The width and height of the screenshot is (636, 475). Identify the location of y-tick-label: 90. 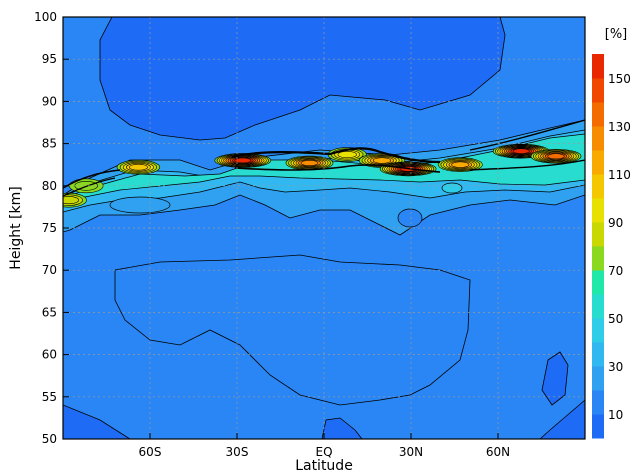
(49, 101).